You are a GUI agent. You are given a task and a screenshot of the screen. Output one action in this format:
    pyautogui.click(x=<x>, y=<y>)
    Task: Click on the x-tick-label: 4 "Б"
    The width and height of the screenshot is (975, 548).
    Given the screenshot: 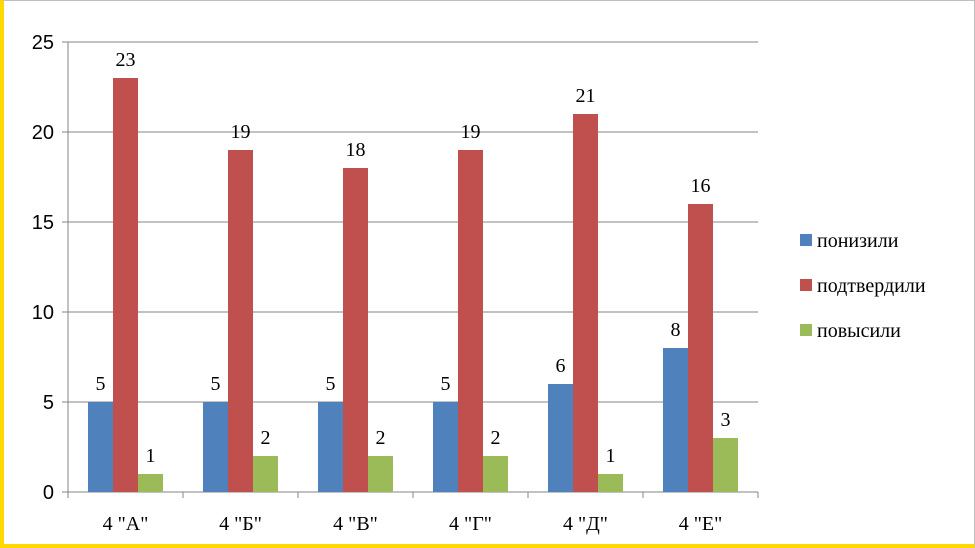 What is the action you would take?
    pyautogui.click(x=240, y=524)
    